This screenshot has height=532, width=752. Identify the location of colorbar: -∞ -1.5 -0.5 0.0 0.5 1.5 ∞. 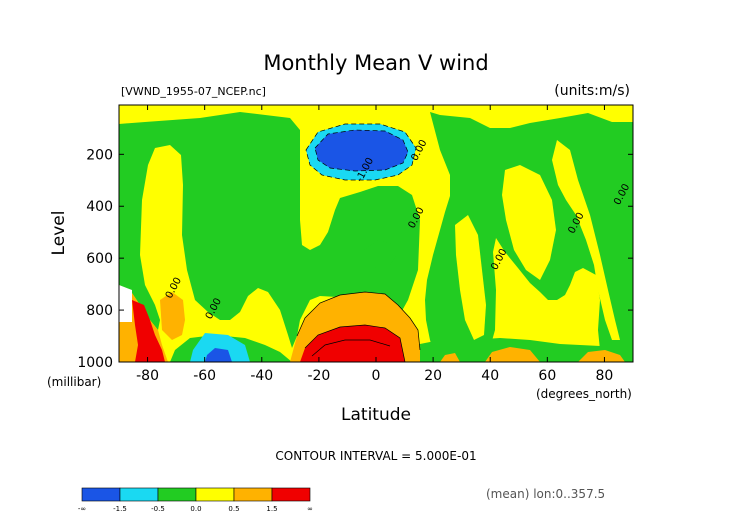
(195, 500).